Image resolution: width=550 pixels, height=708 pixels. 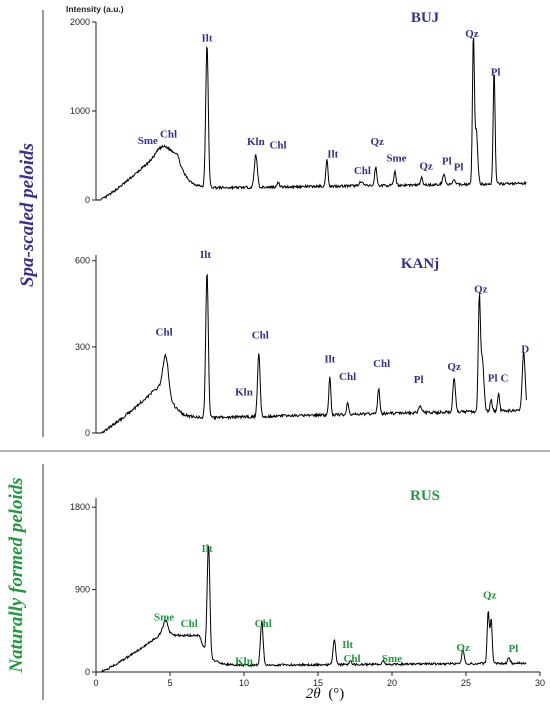 What do you see at coordinates (392, 683) in the screenshot?
I see `x-tick-label: 20` at bounding box center [392, 683].